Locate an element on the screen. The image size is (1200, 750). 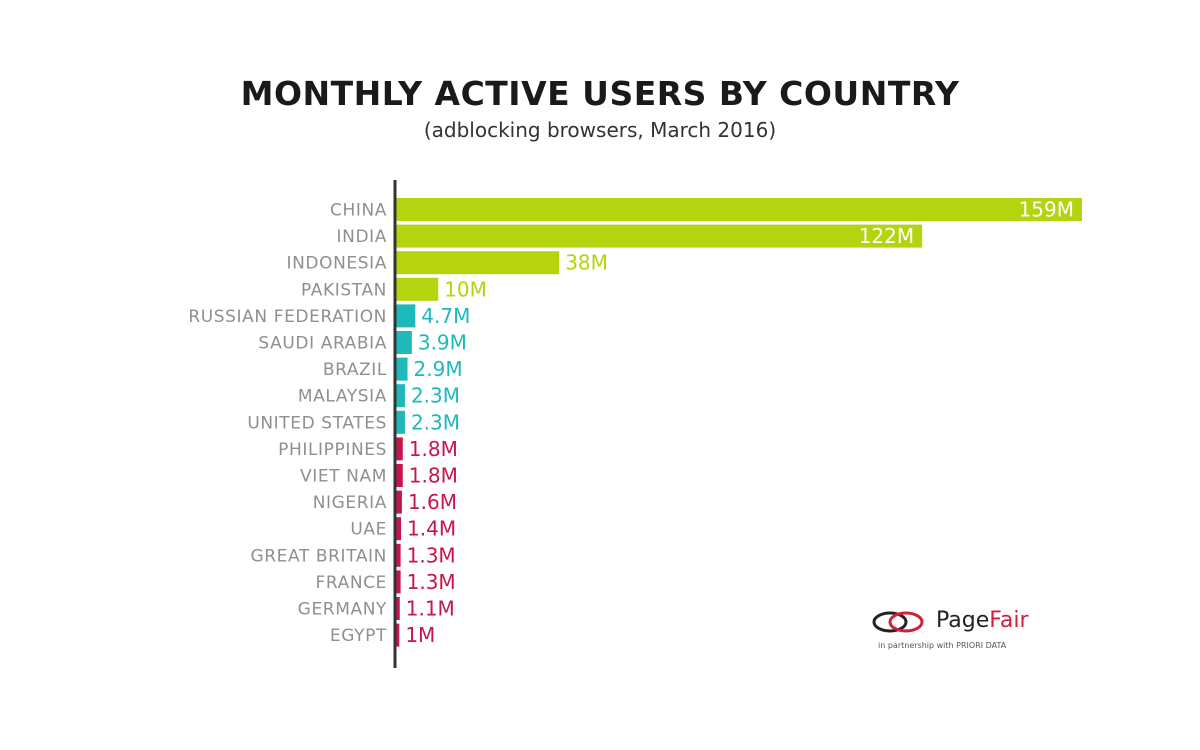
bar-pakistan is located at coordinates (417, 289).